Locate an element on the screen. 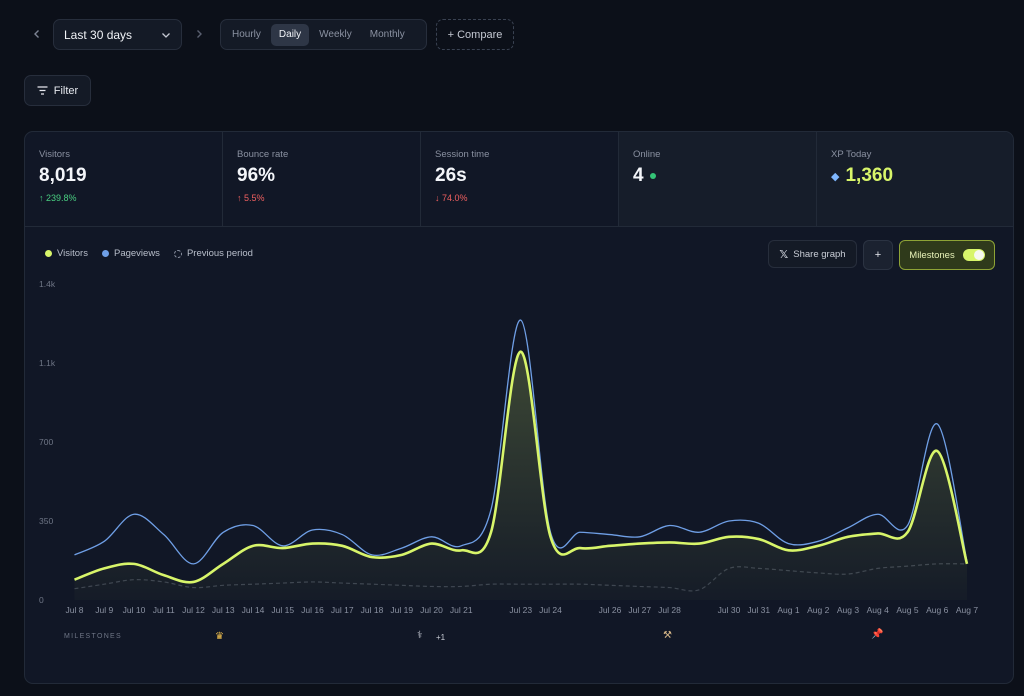 This screenshot has height=696, width=1024. x-tick-label: Jul 11 is located at coordinates (164, 610).